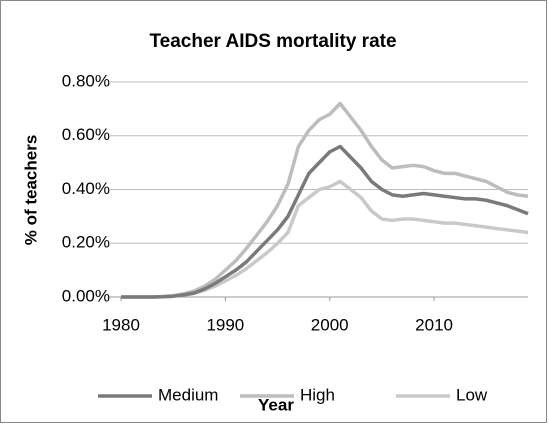 The width and height of the screenshot is (549, 424). What do you see at coordinates (86, 295) in the screenshot?
I see `y-tick-label: 0.00%` at bounding box center [86, 295].